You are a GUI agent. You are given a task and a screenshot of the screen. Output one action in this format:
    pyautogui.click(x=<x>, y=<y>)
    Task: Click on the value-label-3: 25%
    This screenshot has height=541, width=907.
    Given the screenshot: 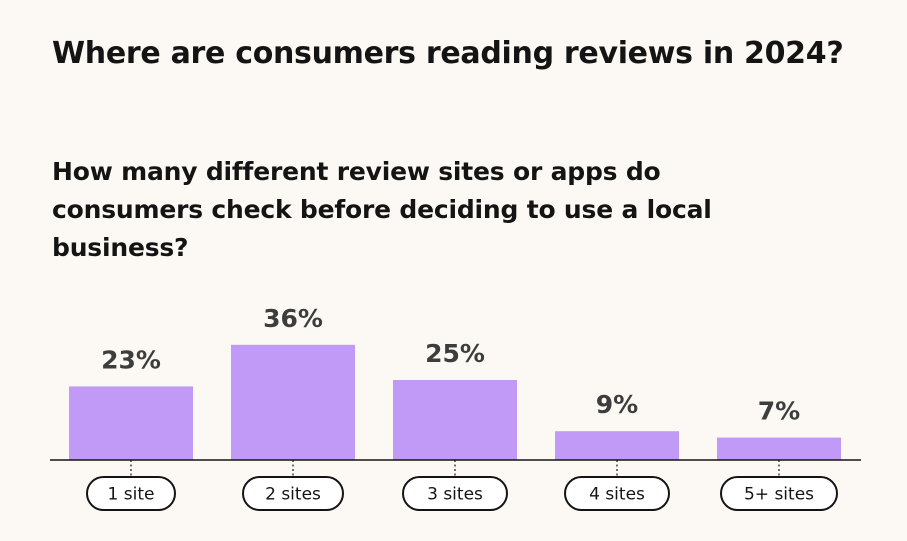 What is the action you would take?
    pyautogui.click(x=455, y=353)
    